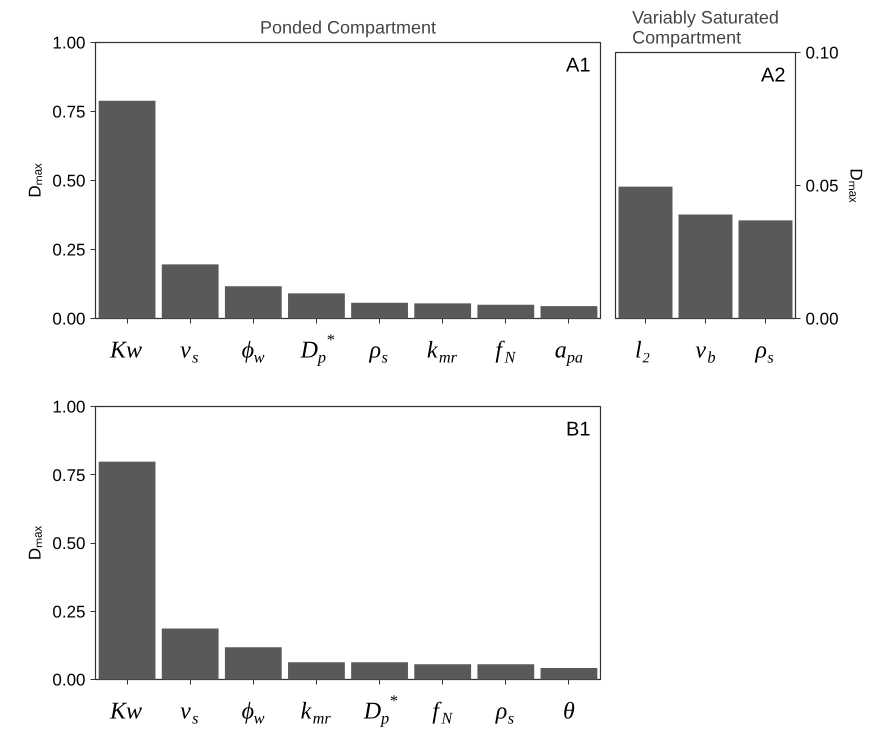 The width and height of the screenshot is (870, 743). I want to click on annotation: A2, so click(773, 75).